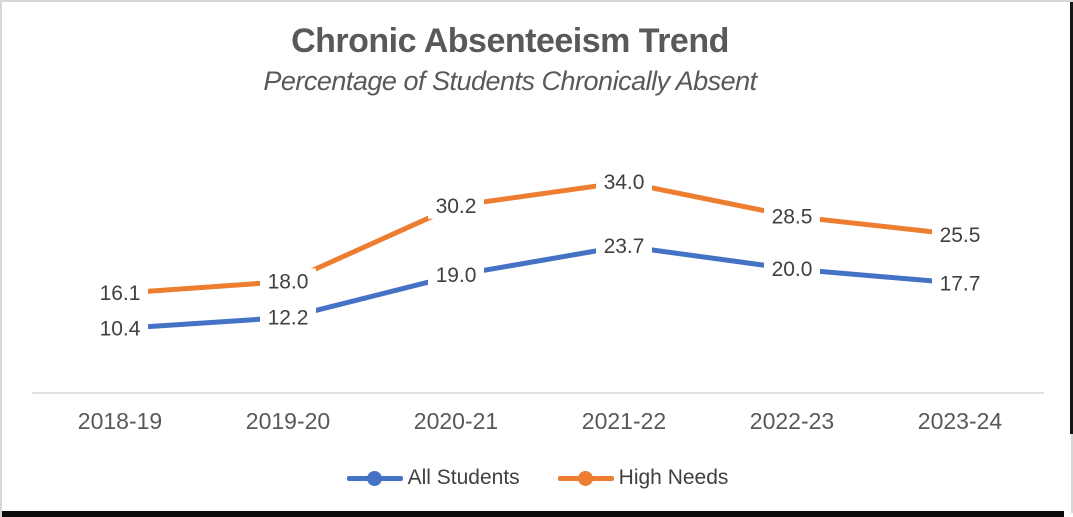  I want to click on data-label-all-students-2019-20: 12.2, so click(288, 317).